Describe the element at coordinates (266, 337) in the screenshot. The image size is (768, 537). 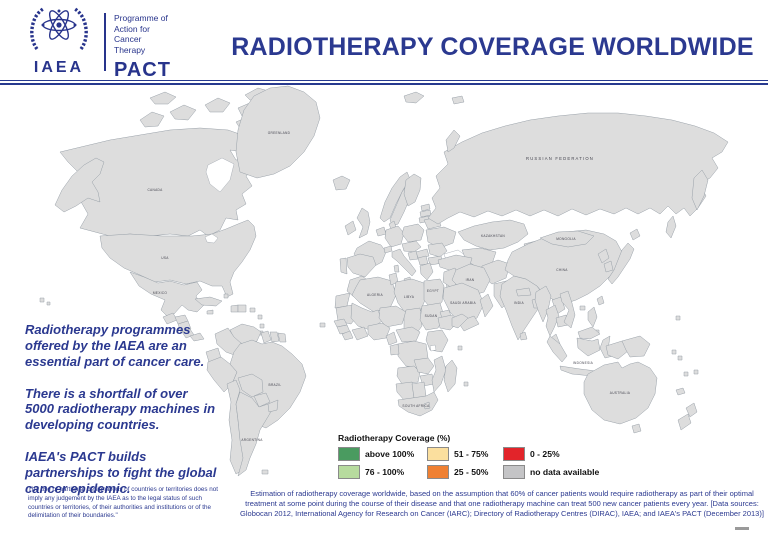
I see `country-guyana` at that location.